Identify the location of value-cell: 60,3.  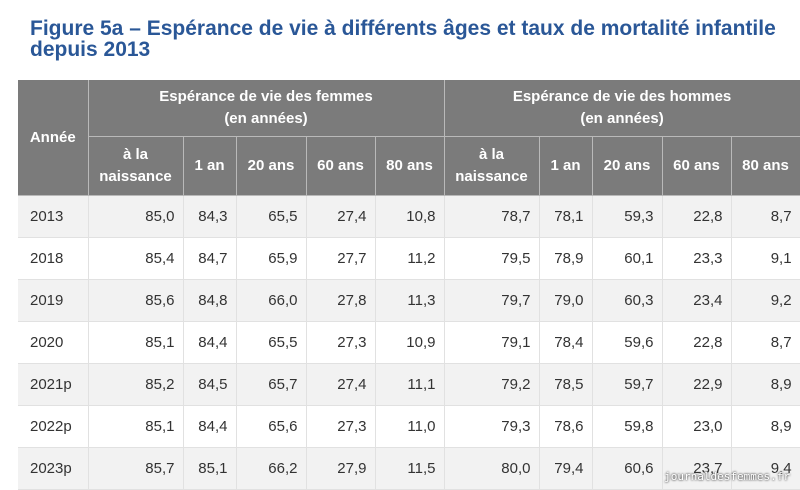
(627, 300).